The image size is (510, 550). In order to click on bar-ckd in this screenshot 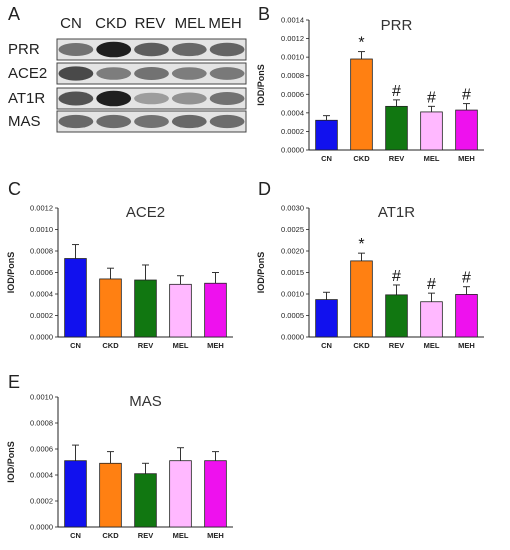, I will do `click(110, 495)`.